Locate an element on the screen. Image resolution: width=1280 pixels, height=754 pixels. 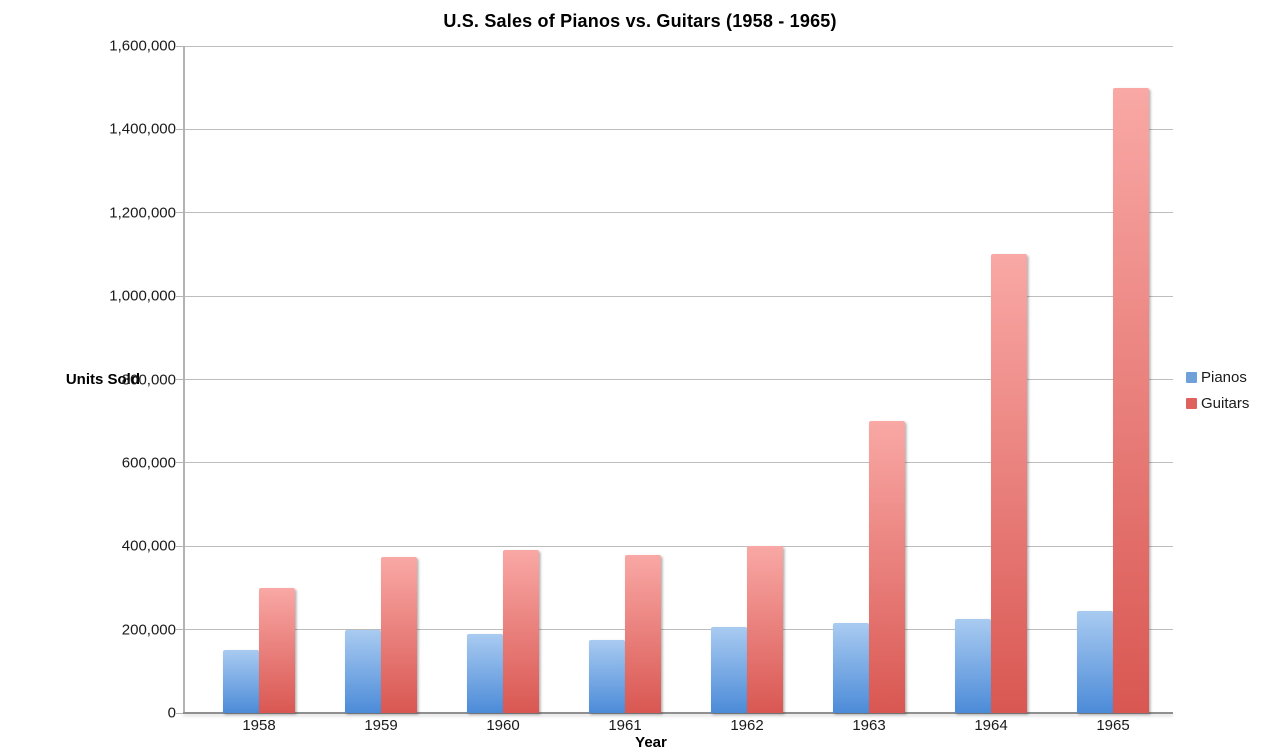
legend: Pianos Guitars is located at coordinates (1217, 395).